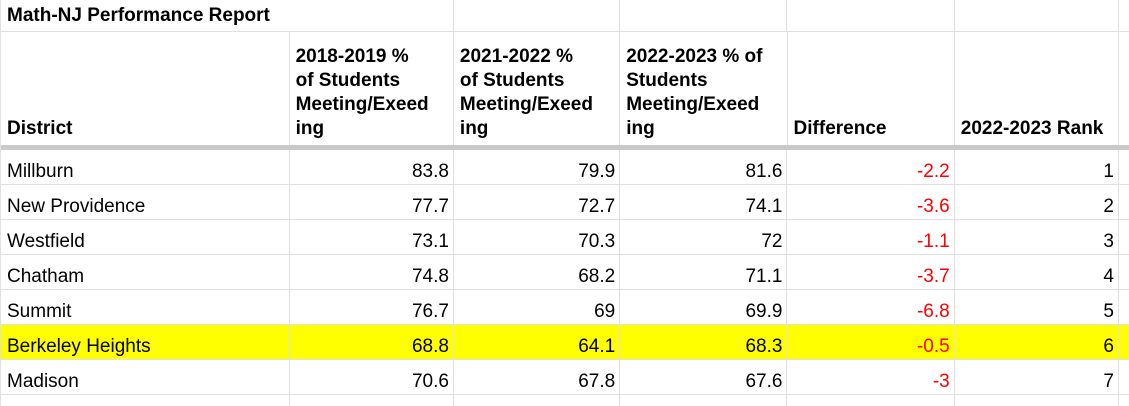 This screenshot has height=406, width=1129. Describe the element at coordinates (704, 377) in the screenshot. I see `cell-pct-2022-2023: 67.6` at that location.